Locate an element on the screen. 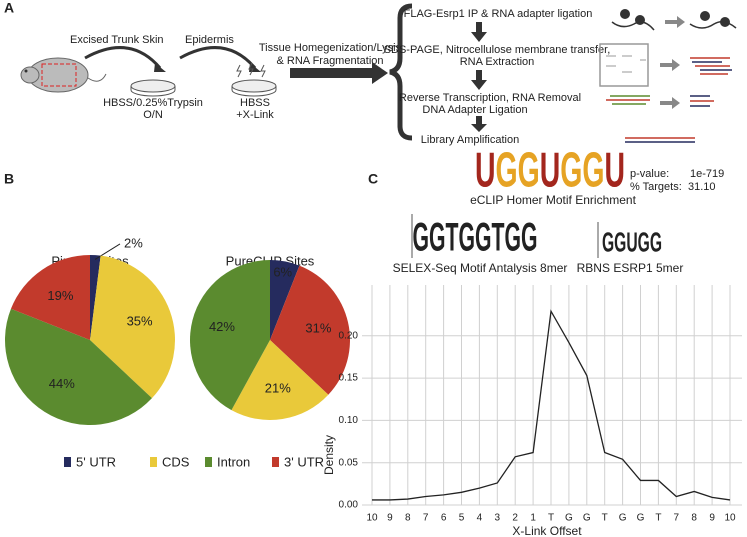 Image resolution: width=747 pixels, height=537 pixels. step-arrows is located at coordinates (479, 77).